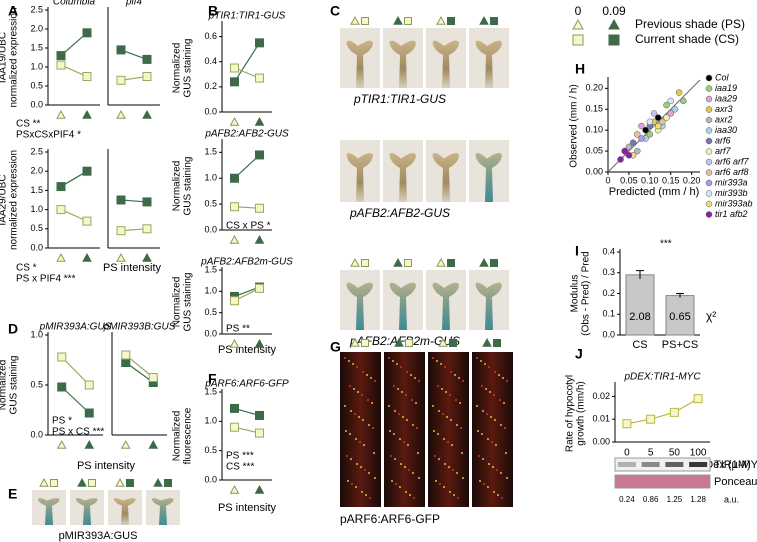  Describe the element at coordinates (627, 499) in the screenshot. I see `blot-quant: 0.24` at that location.